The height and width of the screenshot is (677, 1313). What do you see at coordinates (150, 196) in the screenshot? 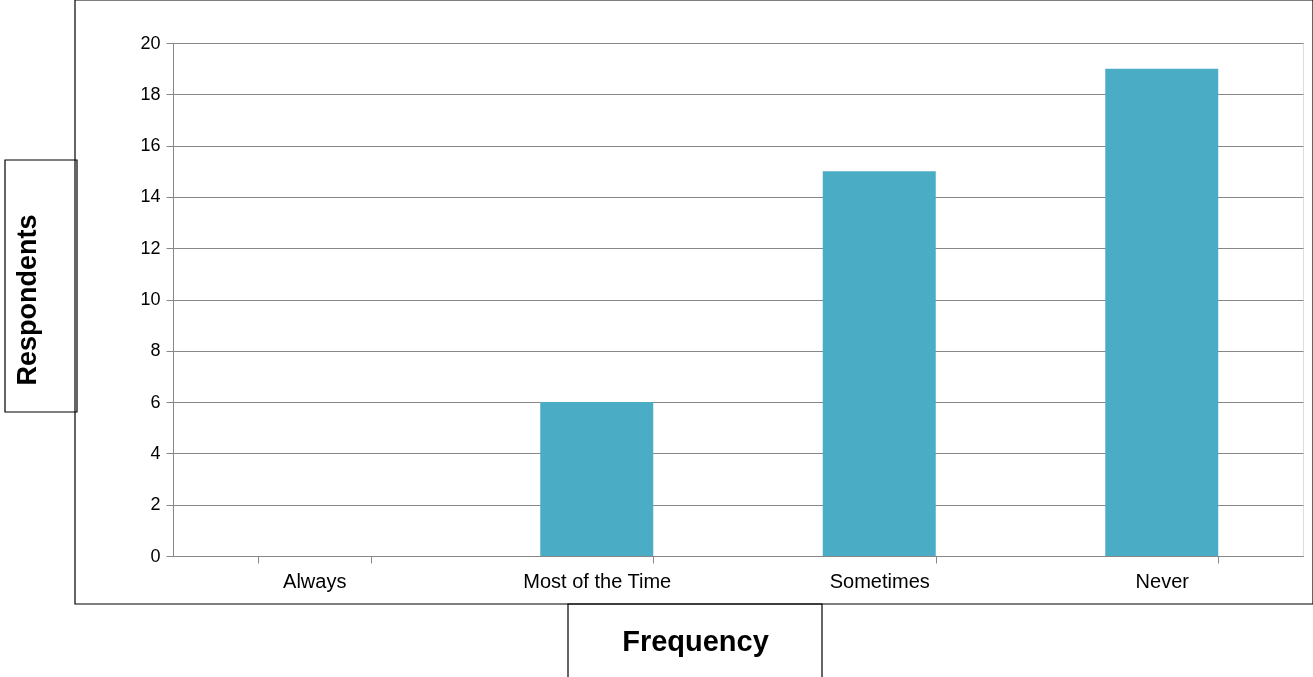
I see `y-tick-label: 14` at bounding box center [150, 196].